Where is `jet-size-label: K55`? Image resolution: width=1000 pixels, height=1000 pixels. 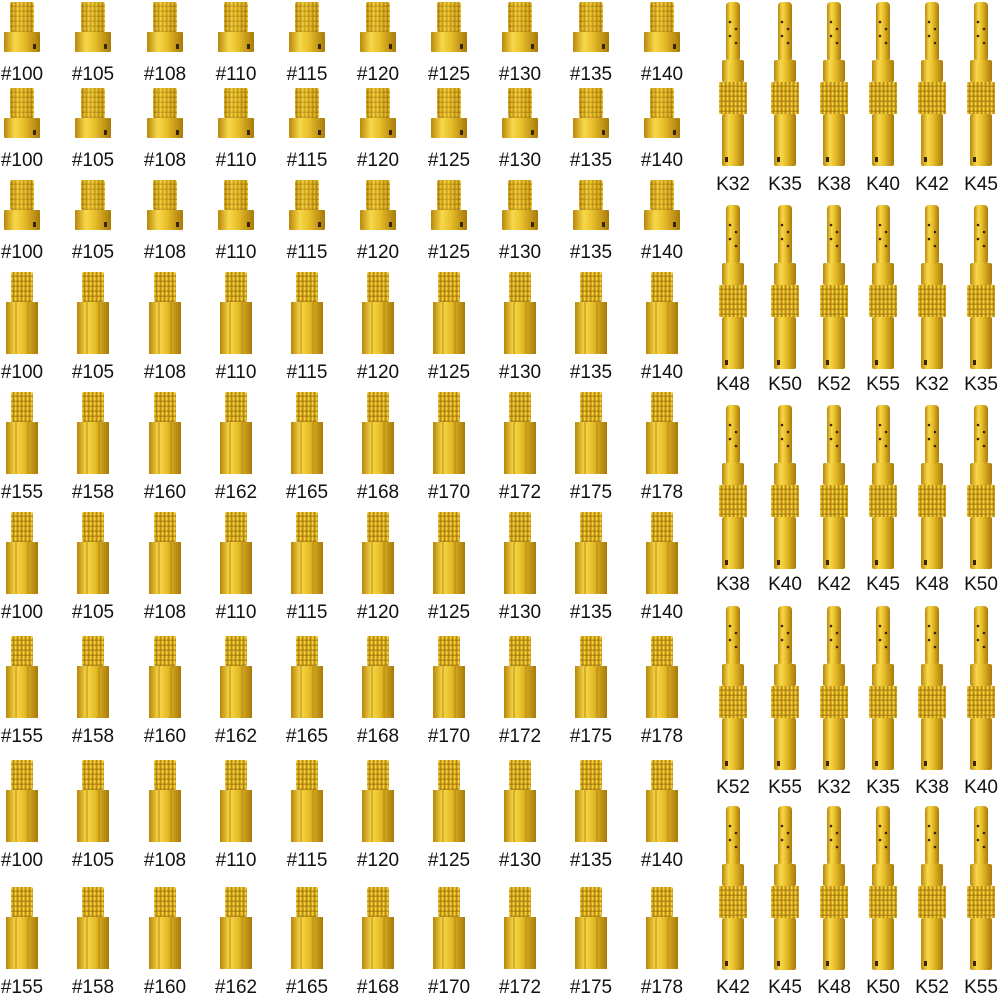
jet-size-label: K55 is located at coordinates (785, 787).